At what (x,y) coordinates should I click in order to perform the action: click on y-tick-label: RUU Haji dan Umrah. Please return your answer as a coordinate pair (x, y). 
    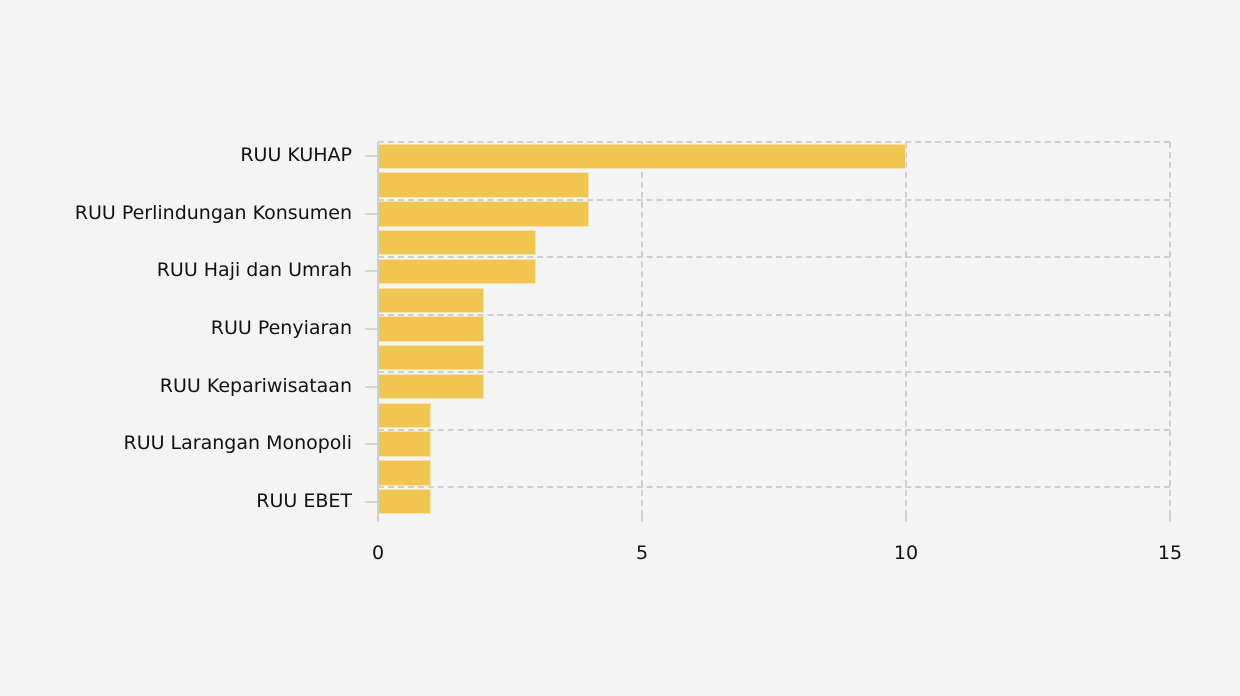
    Looking at the image, I should click on (254, 270).